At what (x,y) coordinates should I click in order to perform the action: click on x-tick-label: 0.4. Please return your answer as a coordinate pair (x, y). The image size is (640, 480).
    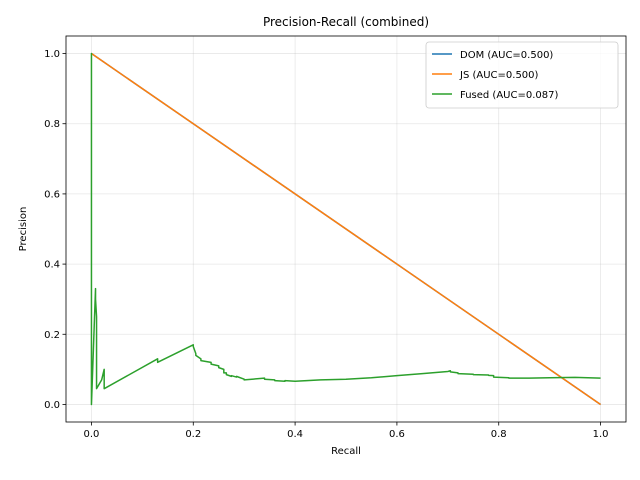
    Looking at the image, I should click on (295, 434).